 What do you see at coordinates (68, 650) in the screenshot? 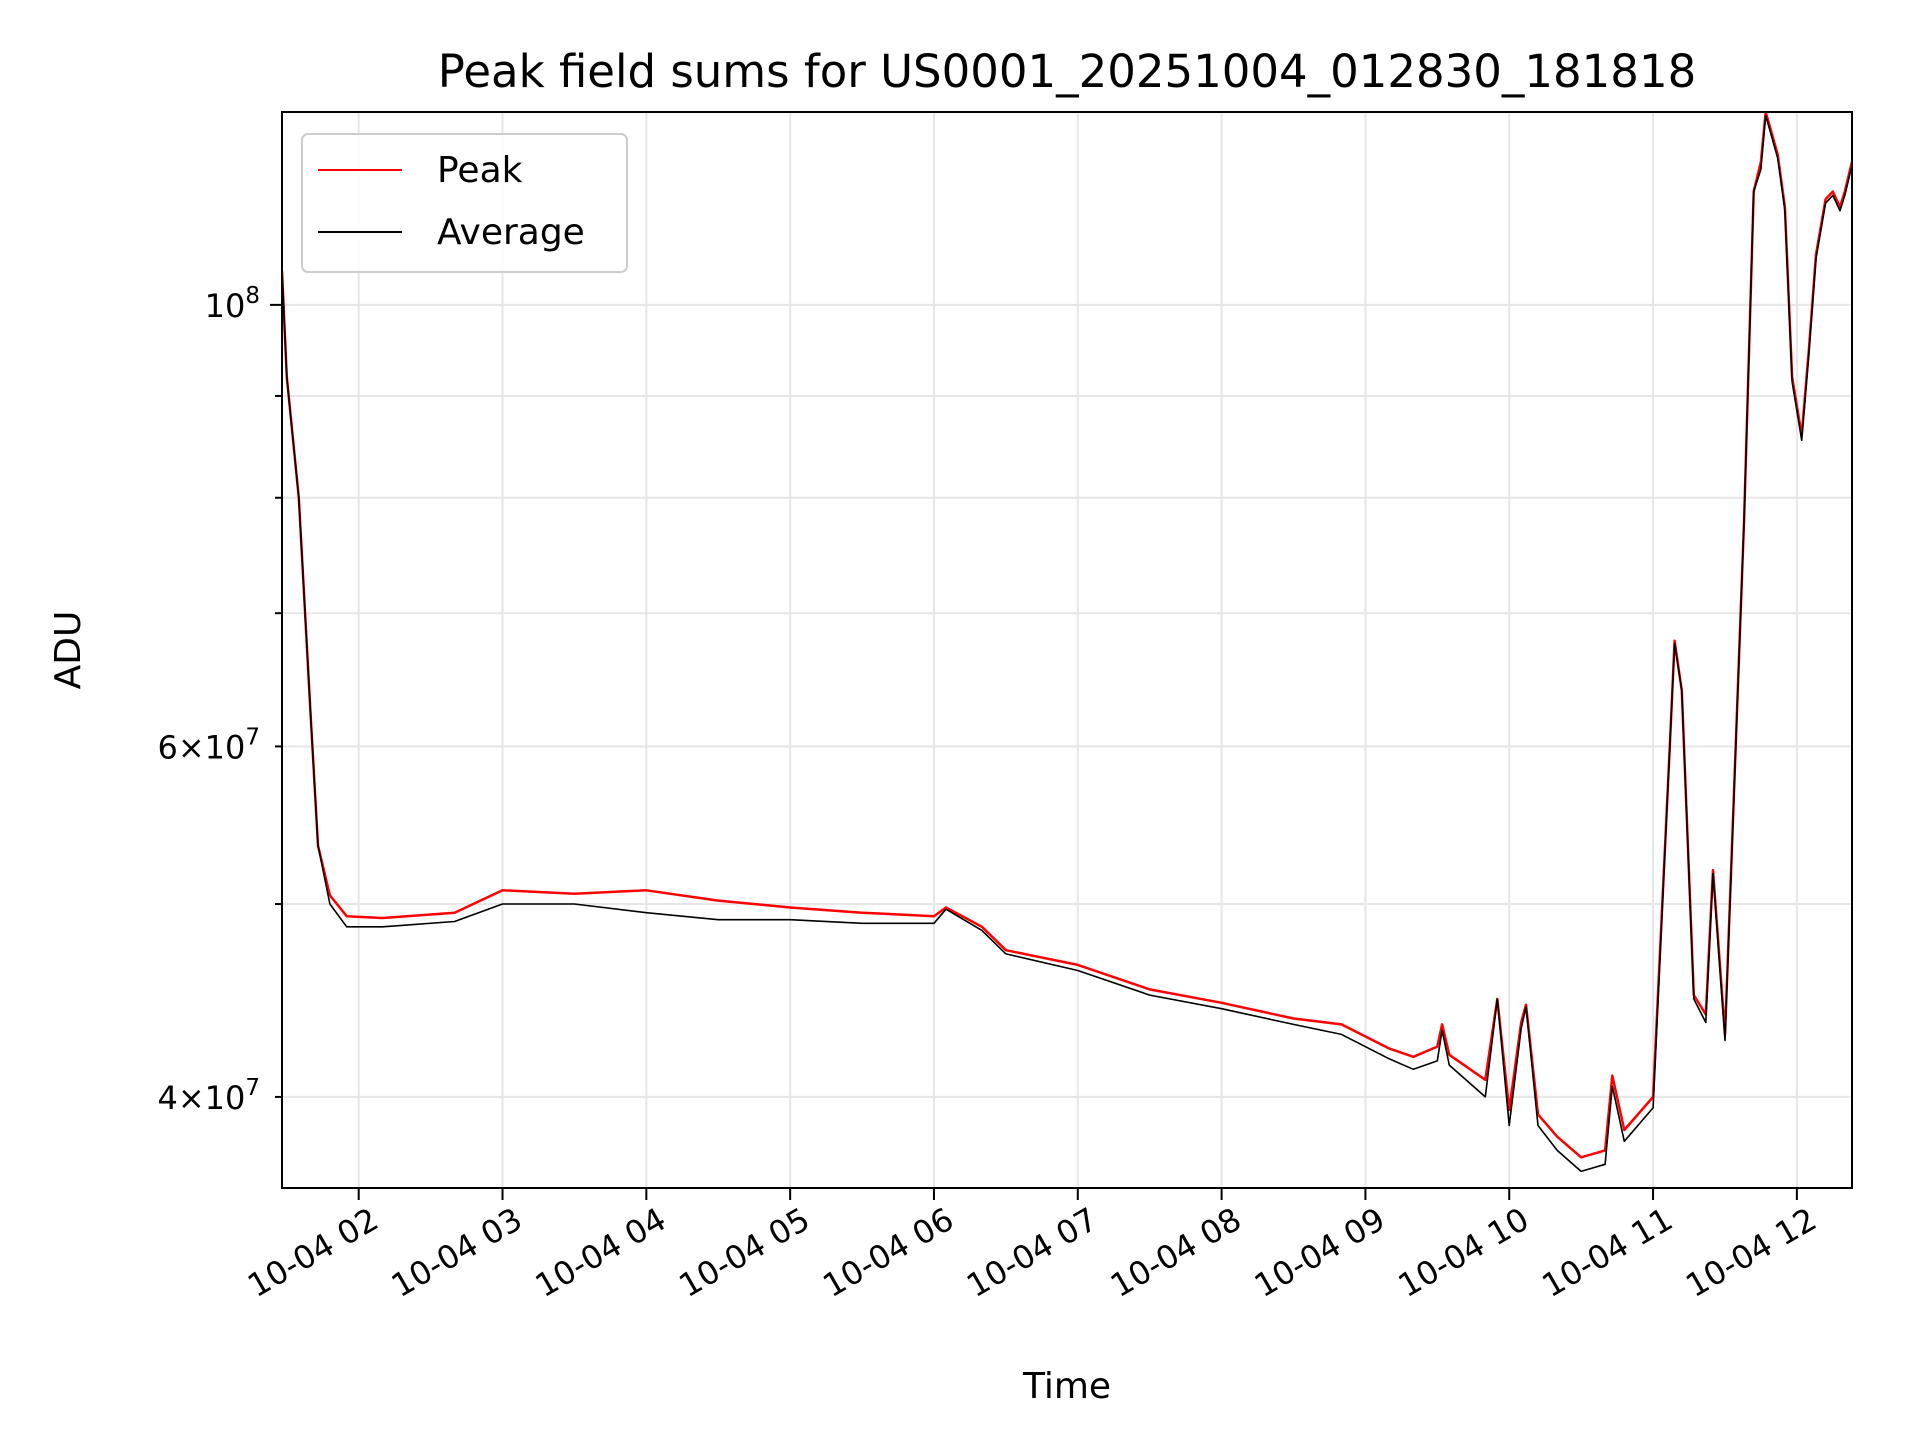
I see `y-axis-label: ADU` at bounding box center [68, 650].